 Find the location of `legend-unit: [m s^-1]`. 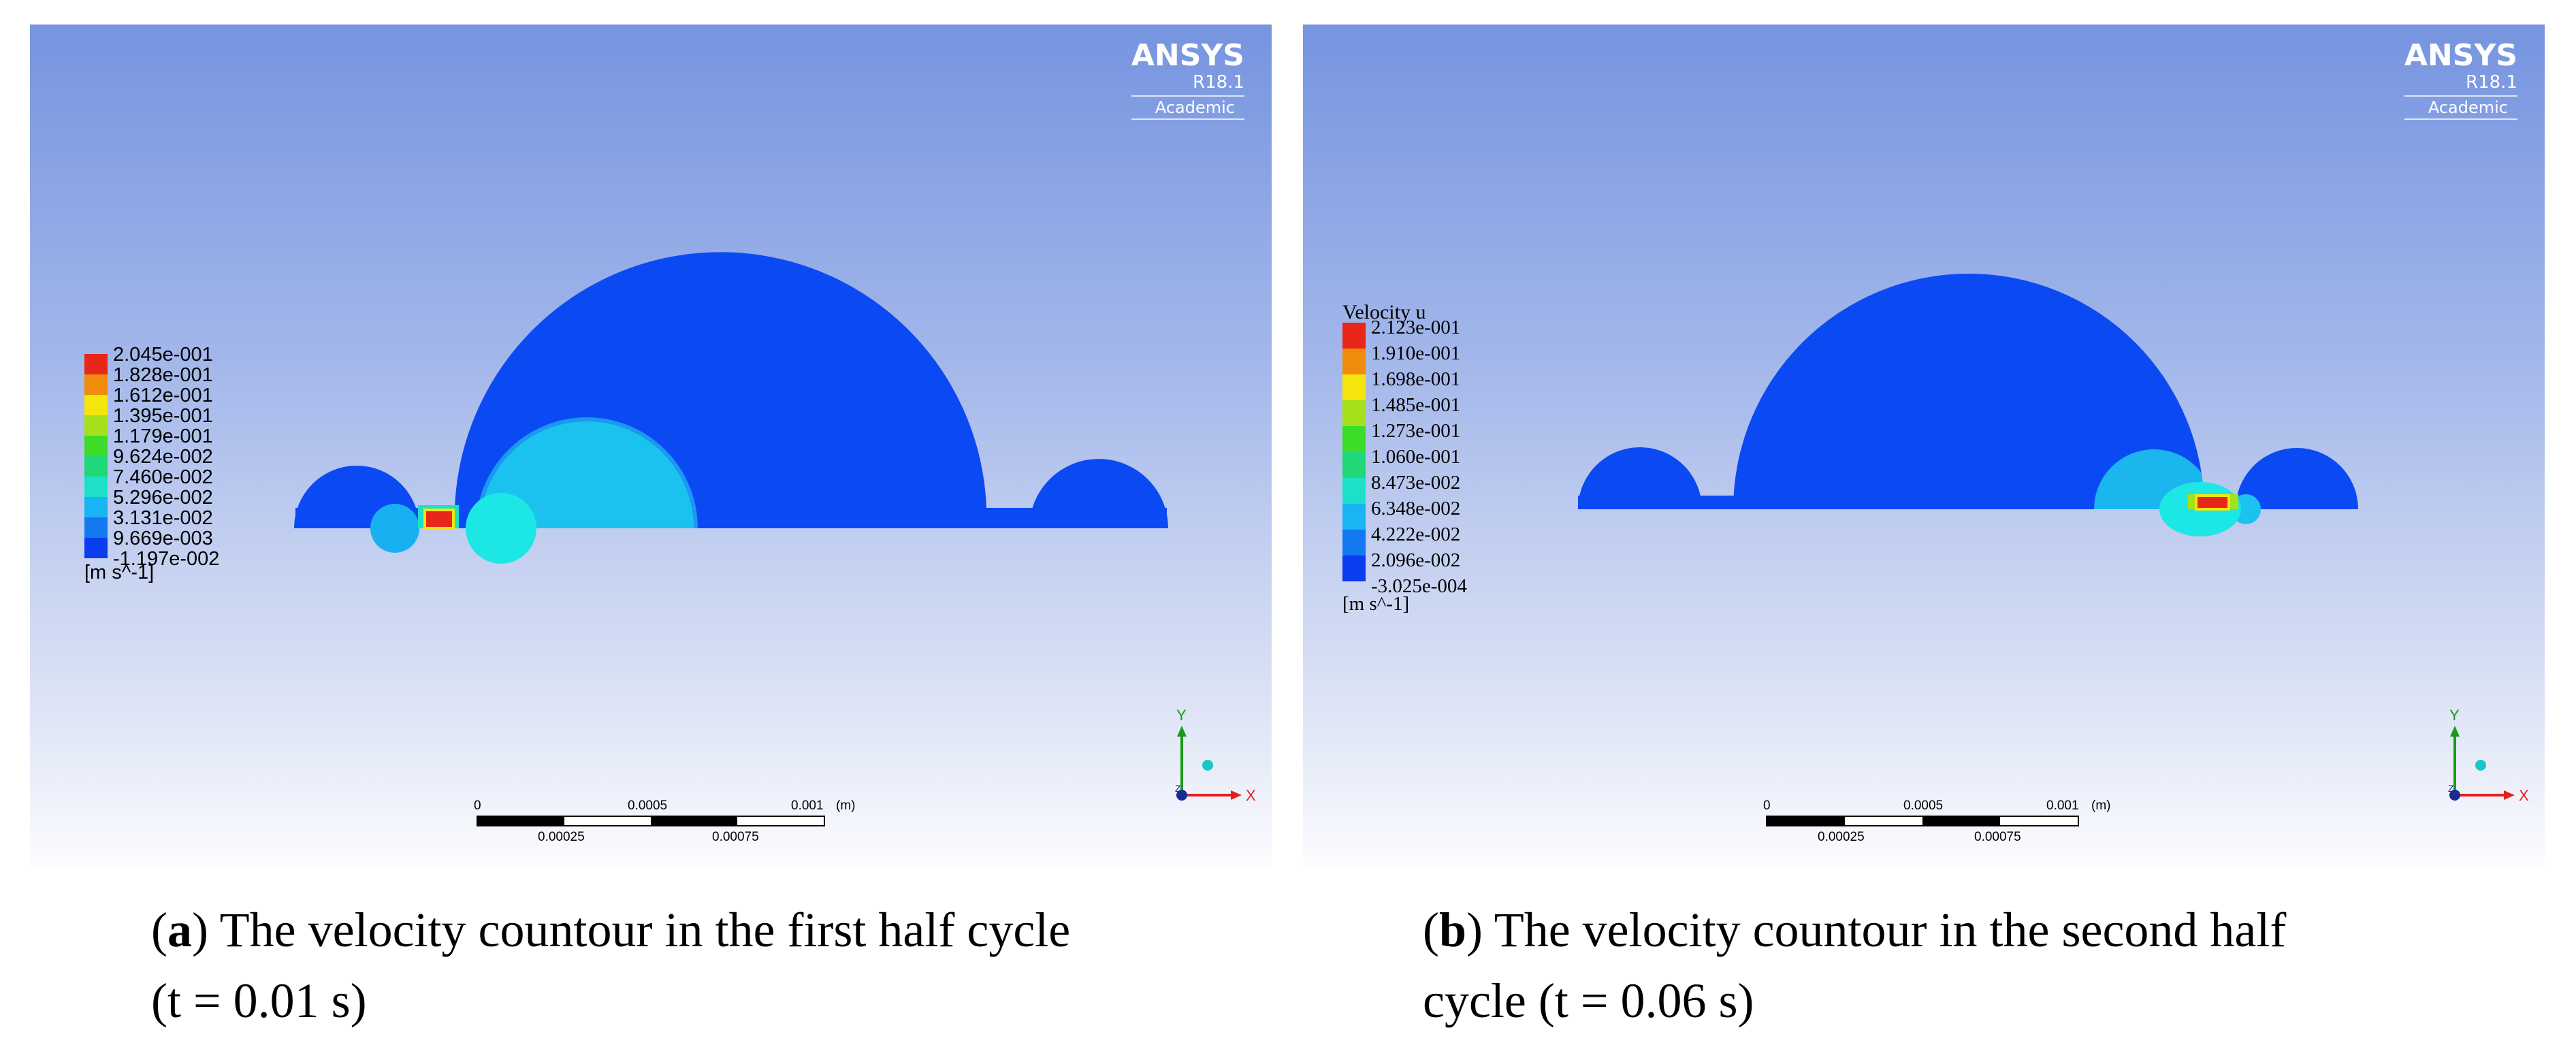

legend-unit: [m s^-1] is located at coordinates (1376, 604).